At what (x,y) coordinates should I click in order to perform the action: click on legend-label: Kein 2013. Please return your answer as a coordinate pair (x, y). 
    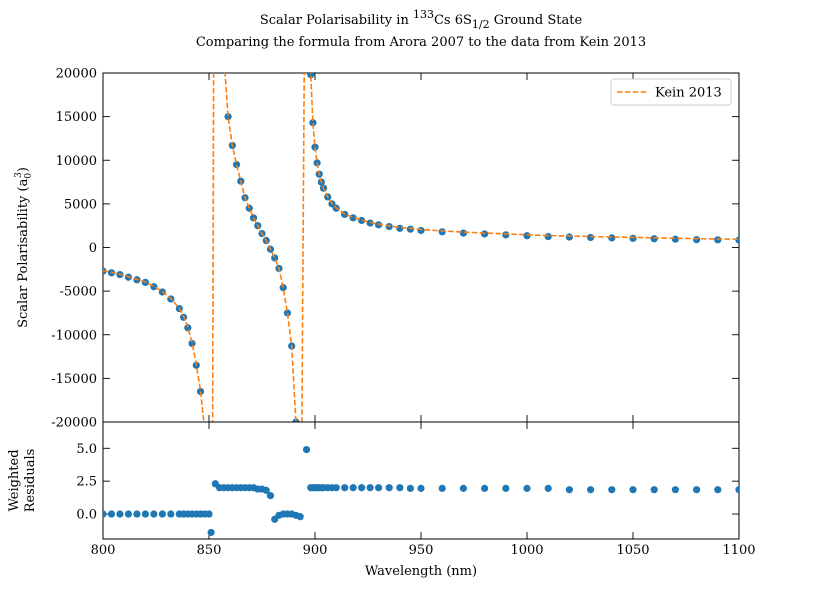
    Looking at the image, I should click on (688, 93).